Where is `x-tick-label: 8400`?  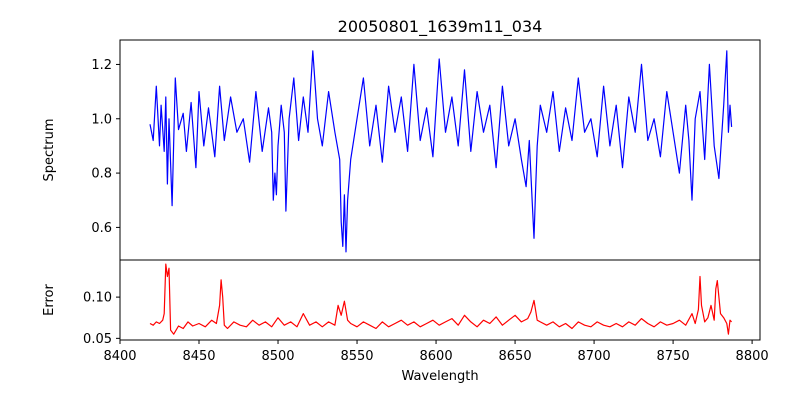
x-tick-label: 8400 is located at coordinates (119, 356).